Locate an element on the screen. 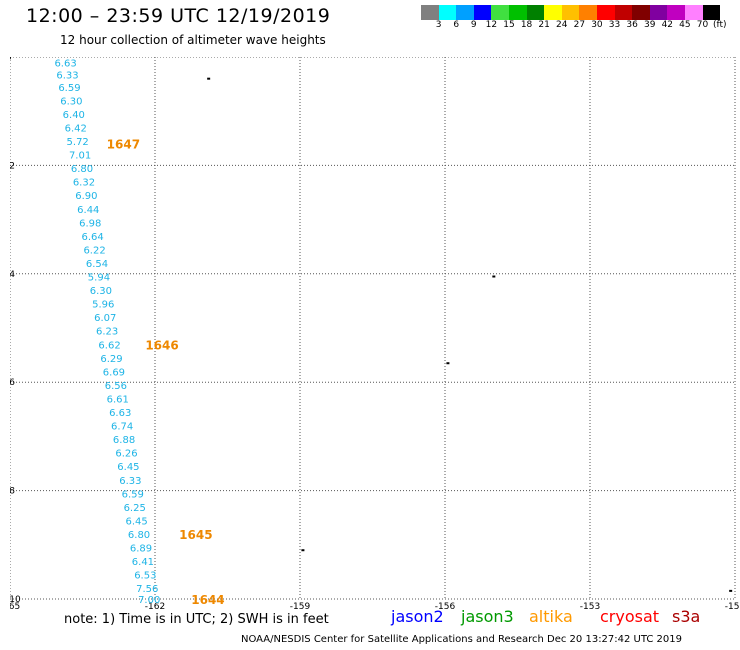 The image size is (740, 650). color-scale-label: 45 is located at coordinates (685, 25).